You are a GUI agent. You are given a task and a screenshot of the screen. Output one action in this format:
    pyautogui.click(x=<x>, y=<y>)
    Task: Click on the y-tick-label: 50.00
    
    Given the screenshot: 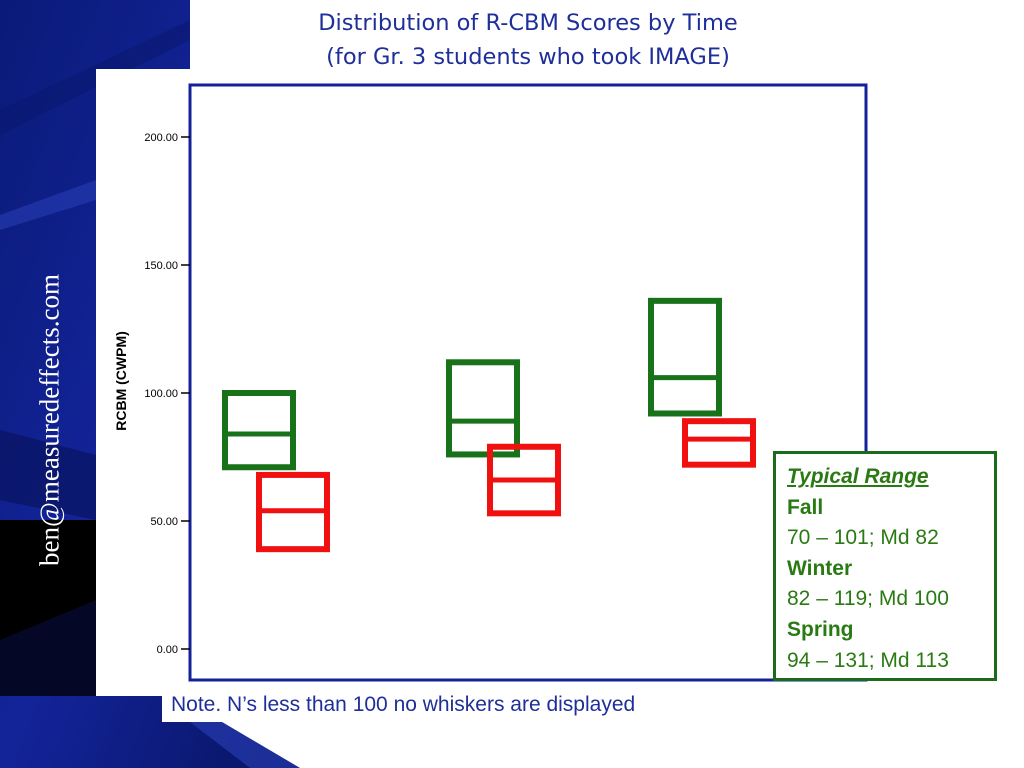 What is the action you would take?
    pyautogui.click(x=164, y=522)
    